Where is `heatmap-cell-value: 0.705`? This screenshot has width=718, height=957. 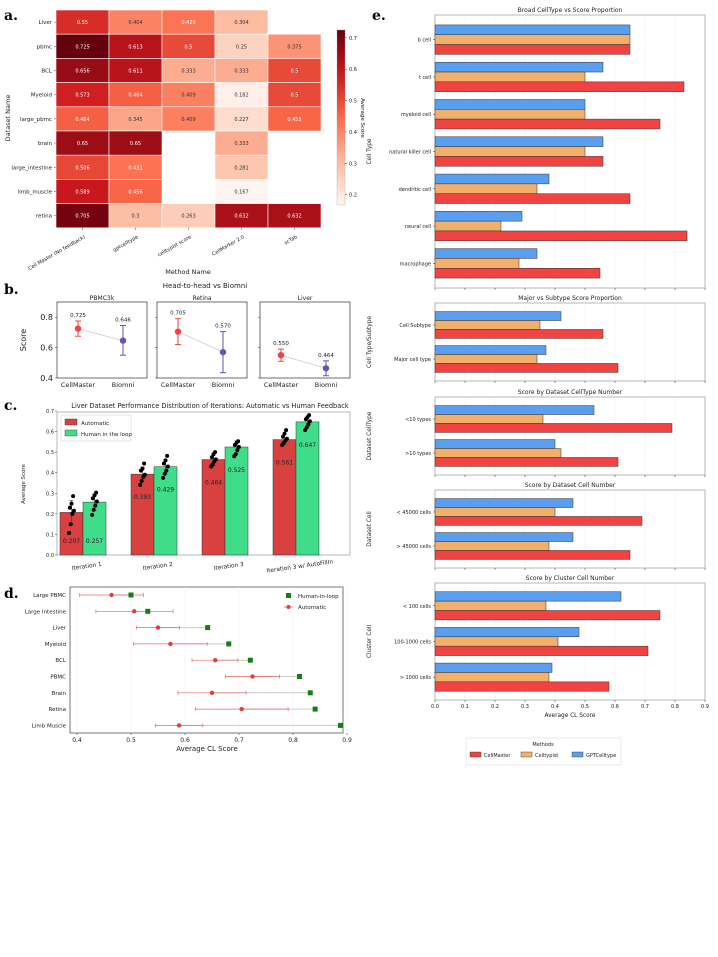
heatmap-cell-value: 0.705 is located at coordinates (82, 217).